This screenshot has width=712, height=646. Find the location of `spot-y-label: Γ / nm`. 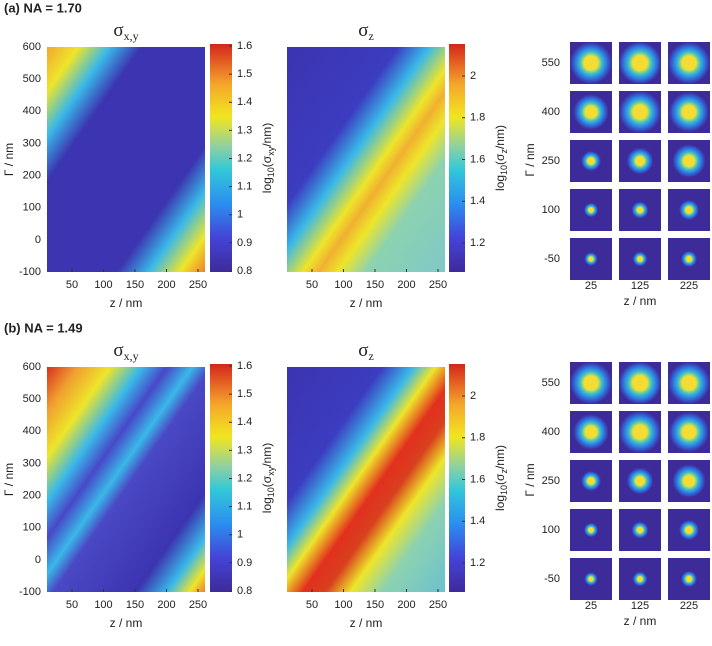

spot-y-label: Γ / nm is located at coordinates (530, 159).